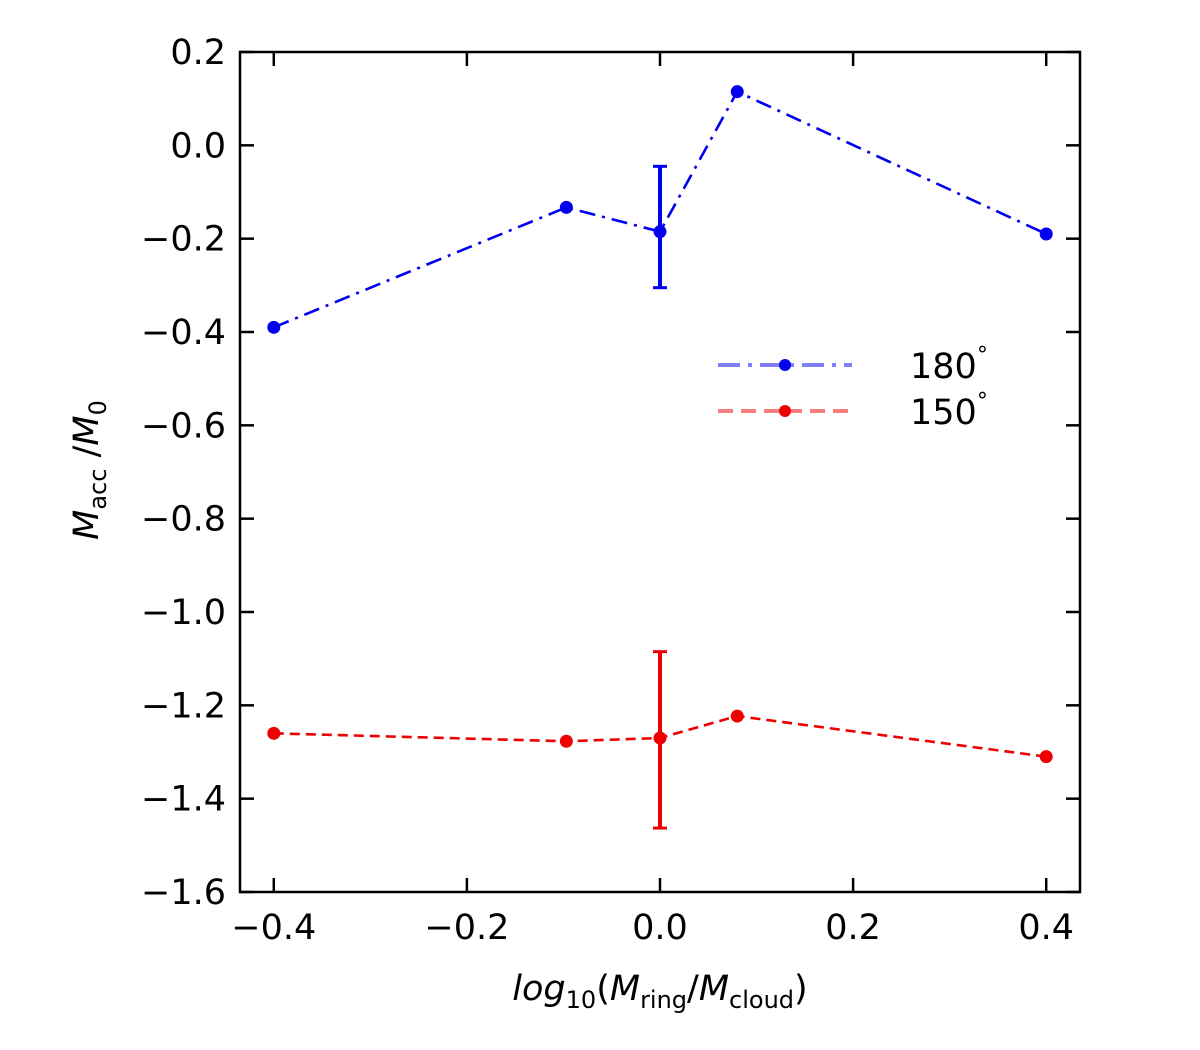 This screenshot has width=1200, height=1050. Describe the element at coordinates (198, 146) in the screenshot. I see `y-tick-label: 0.0` at that location.